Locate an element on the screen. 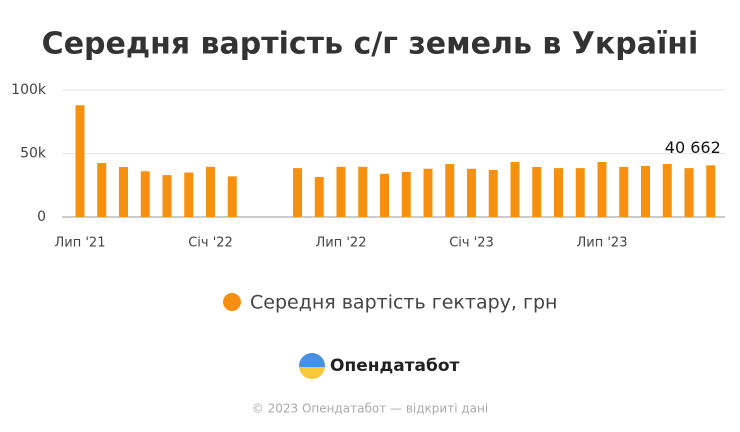 The image size is (740, 432). logo: Опендатабот is located at coordinates (379, 366).